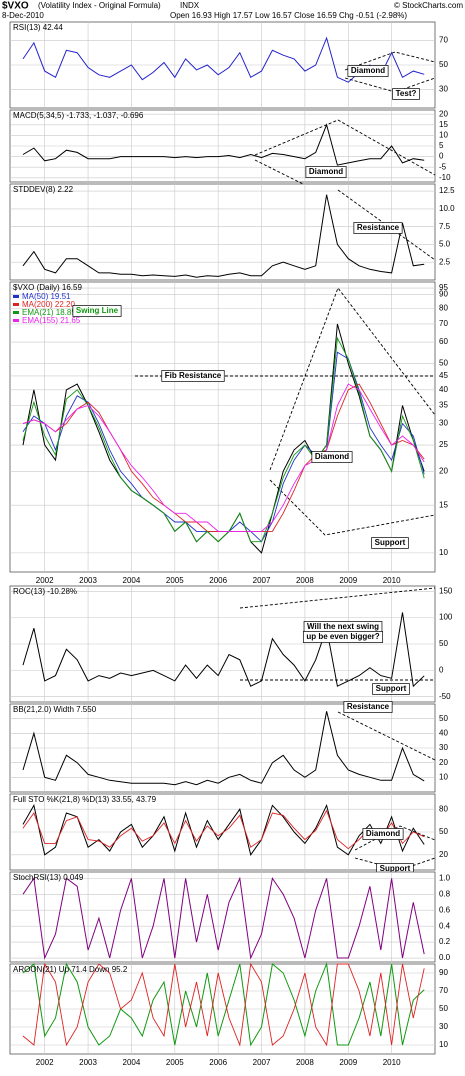 The height and width of the screenshot is (1076, 465). Describe the element at coordinates (445, 941) in the screenshot. I see `y-tick-label: 0.2` at that location.